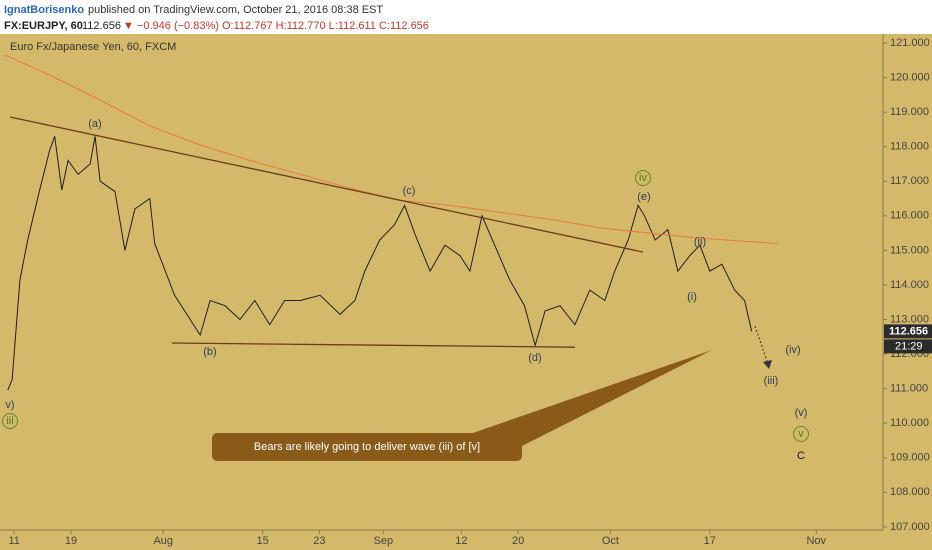 The width and height of the screenshot is (932, 550). Describe the element at coordinates (909, 216) in the screenshot. I see `y-tick-label: 116.000` at that location.